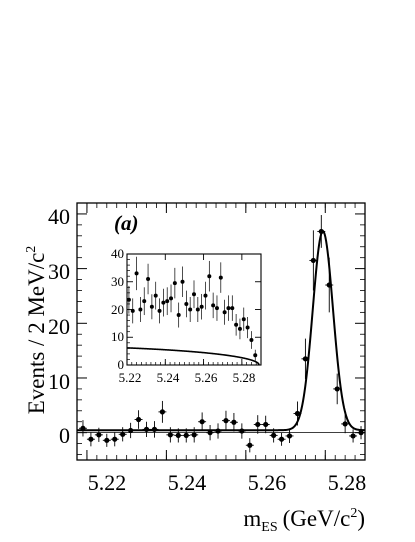  I want to click on x-axis-title-sup: 2, so click(353, 513).